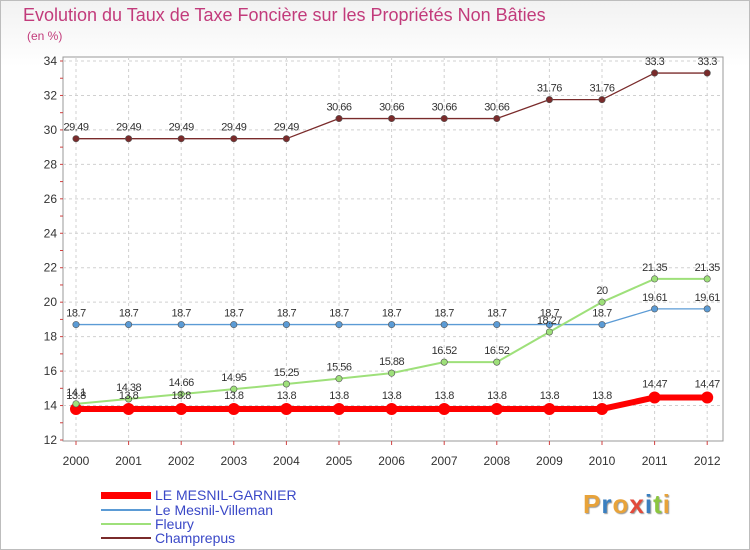  Describe the element at coordinates (51, 406) in the screenshot. I see `y-tick-label: 14` at that location.